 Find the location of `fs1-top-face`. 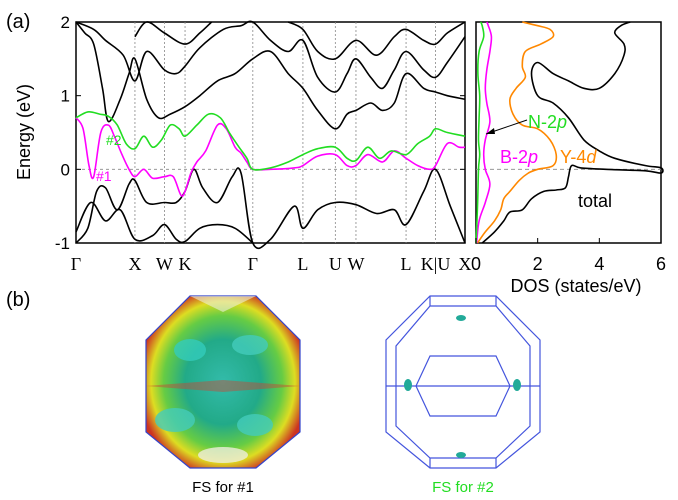

fs1-top-face is located at coordinates (223, 304).